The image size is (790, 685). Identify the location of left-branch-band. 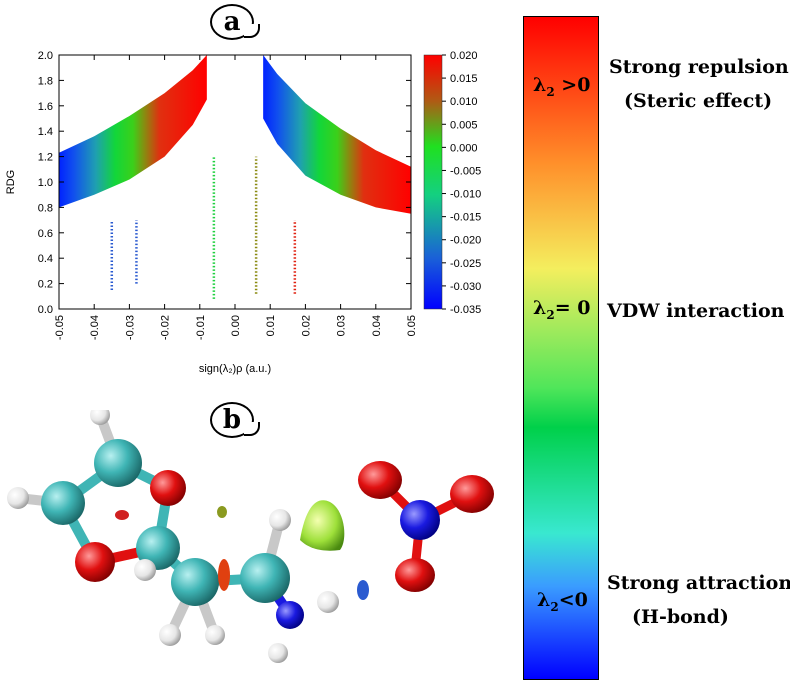
(133, 131).